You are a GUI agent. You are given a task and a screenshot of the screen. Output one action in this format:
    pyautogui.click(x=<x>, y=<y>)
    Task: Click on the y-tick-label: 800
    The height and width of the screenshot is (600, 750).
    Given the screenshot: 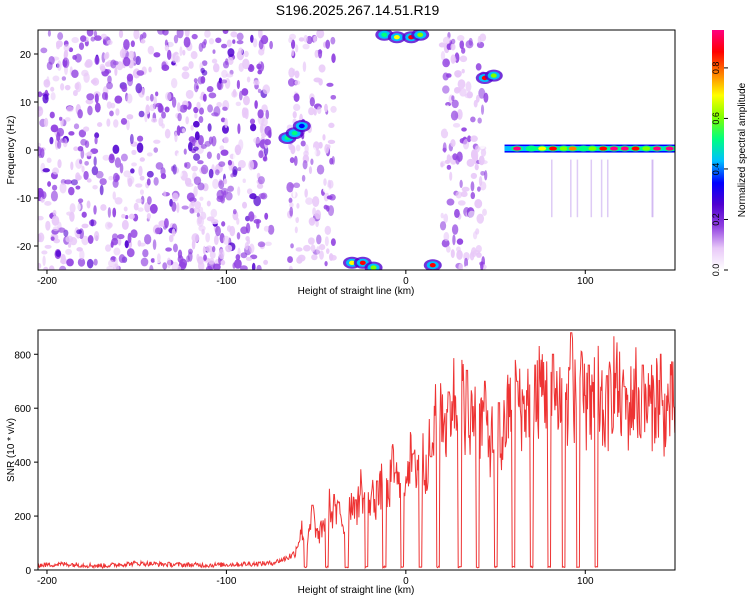 What is the action you would take?
    pyautogui.click(x=22, y=355)
    